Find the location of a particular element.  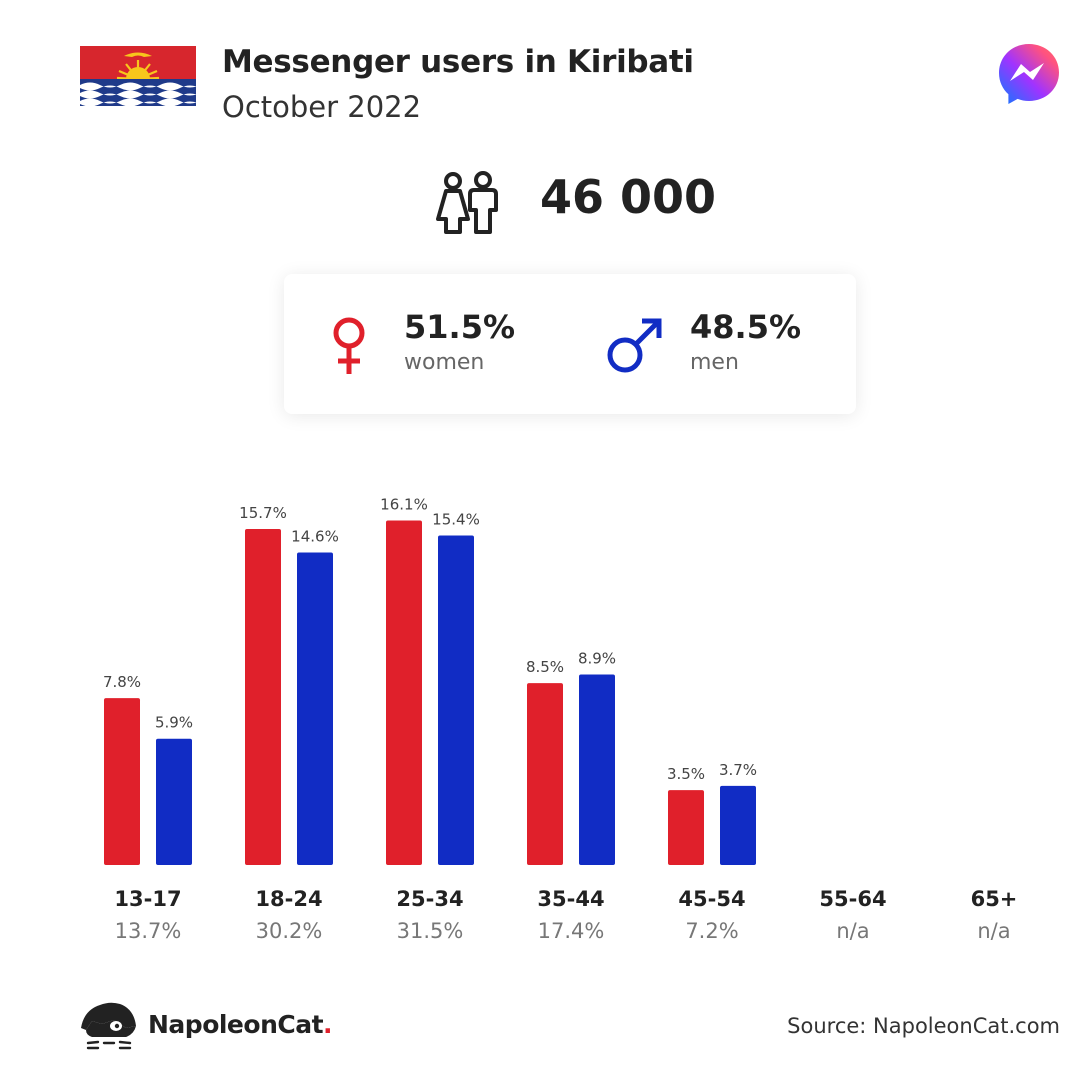

page-subtitle: October 2022 is located at coordinates (322, 107).